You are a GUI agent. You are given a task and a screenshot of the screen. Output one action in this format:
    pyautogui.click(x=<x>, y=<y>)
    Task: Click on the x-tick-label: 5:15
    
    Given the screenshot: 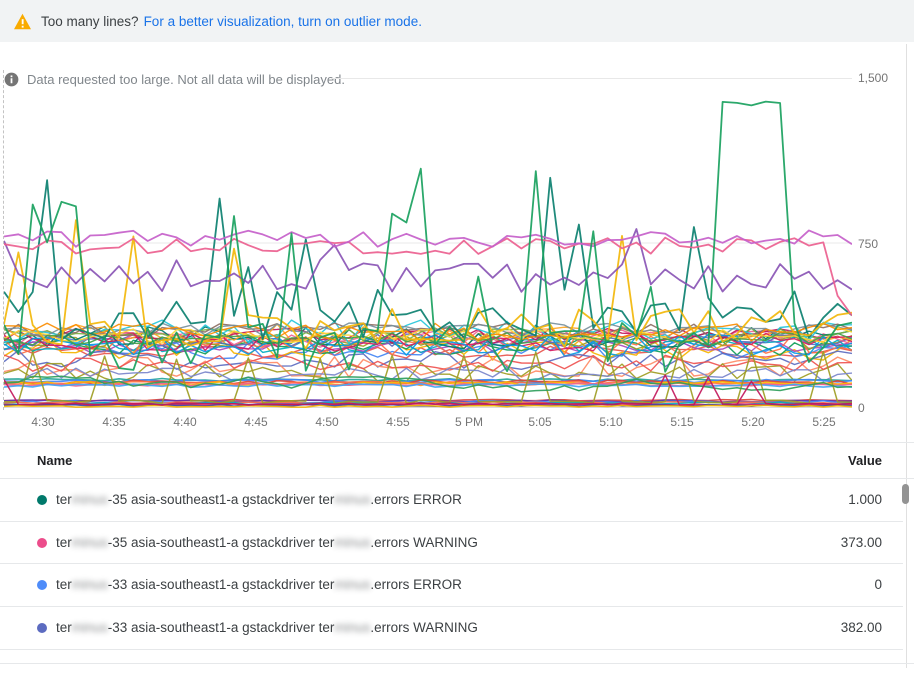 What is the action you would take?
    pyautogui.click(x=682, y=422)
    